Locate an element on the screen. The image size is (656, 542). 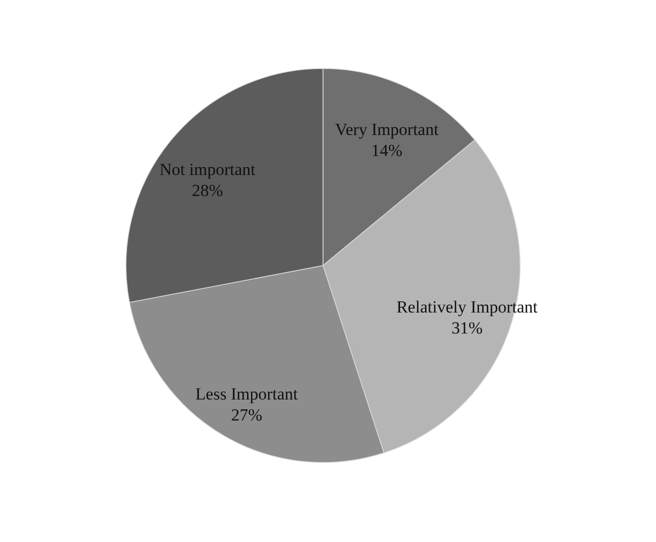
data-label: 31% is located at coordinates (467, 328).